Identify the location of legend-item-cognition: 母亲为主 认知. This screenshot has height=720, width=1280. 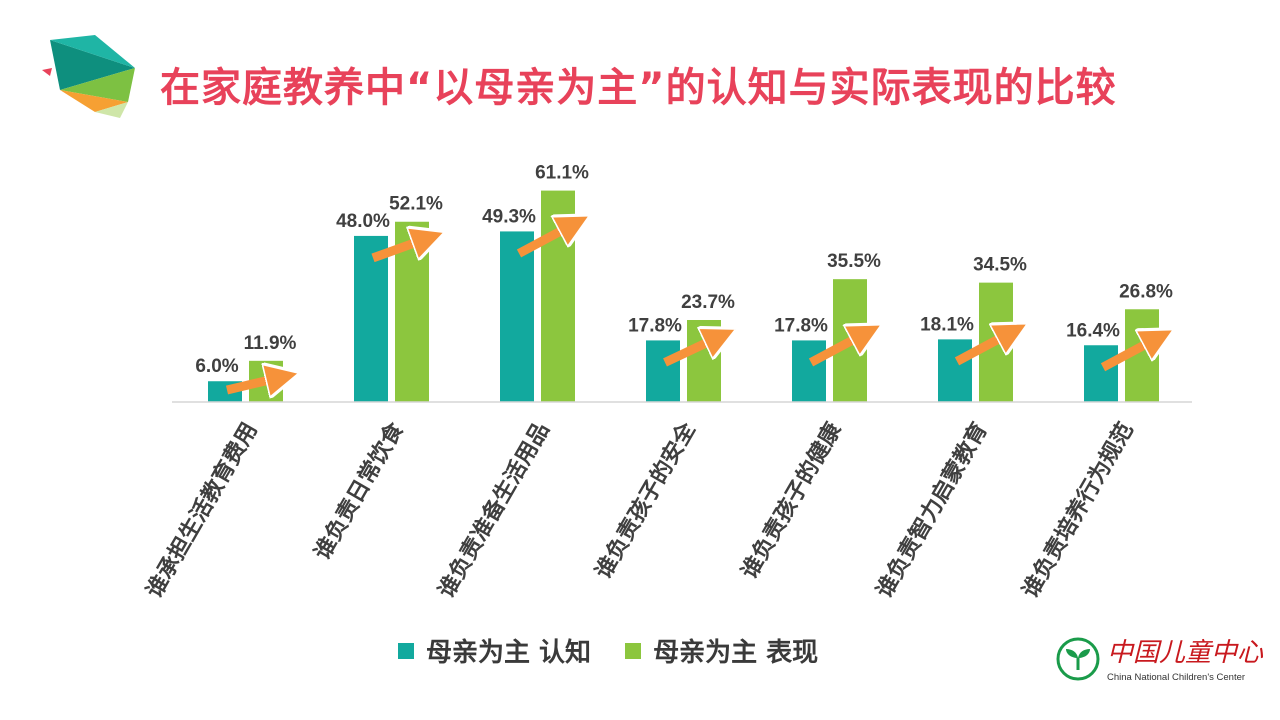
(494, 650).